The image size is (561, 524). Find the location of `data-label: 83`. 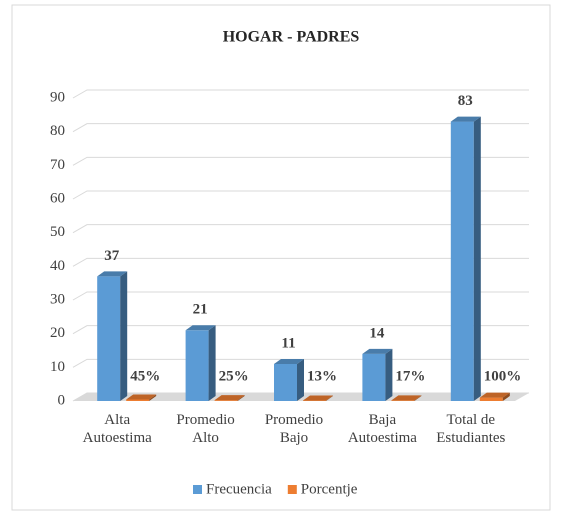

data-label: 83 is located at coordinates (465, 101).